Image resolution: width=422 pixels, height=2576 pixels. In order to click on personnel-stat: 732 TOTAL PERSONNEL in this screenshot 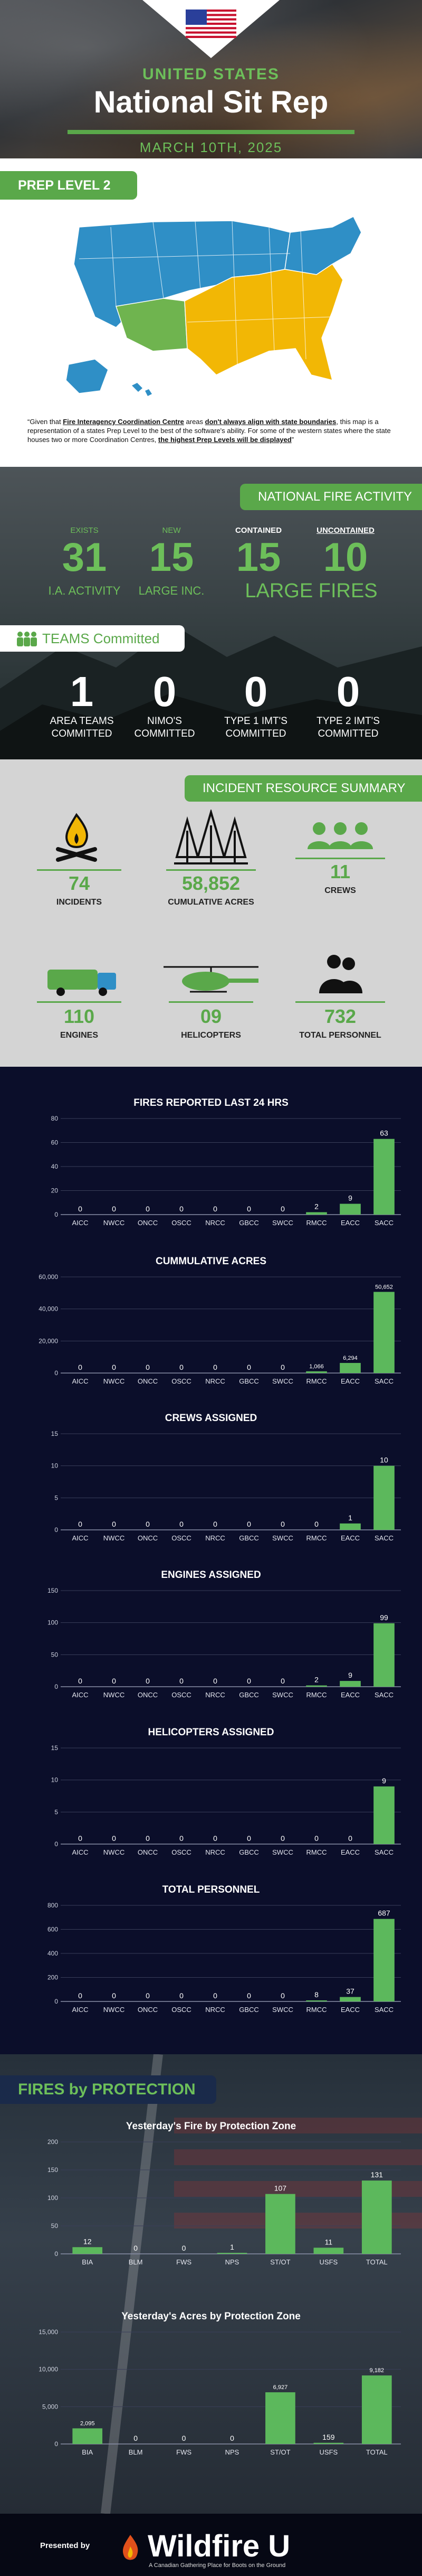, I will do `click(340, 1022)`.